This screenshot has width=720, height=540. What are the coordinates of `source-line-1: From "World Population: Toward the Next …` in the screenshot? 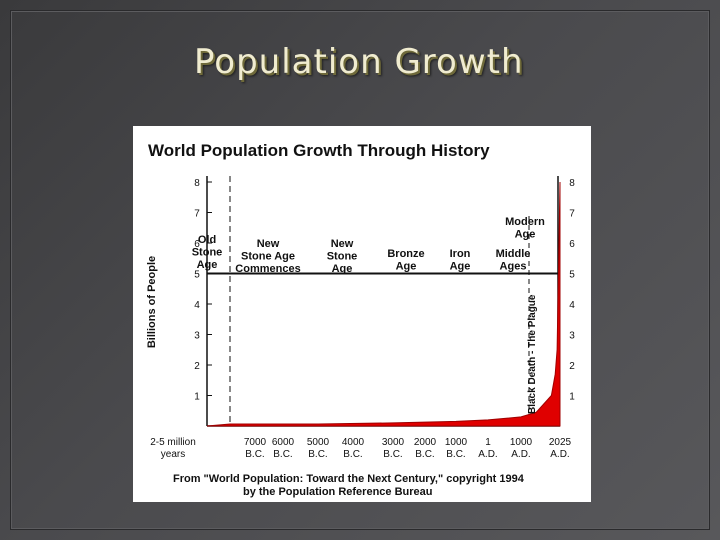 It's located at (349, 479).